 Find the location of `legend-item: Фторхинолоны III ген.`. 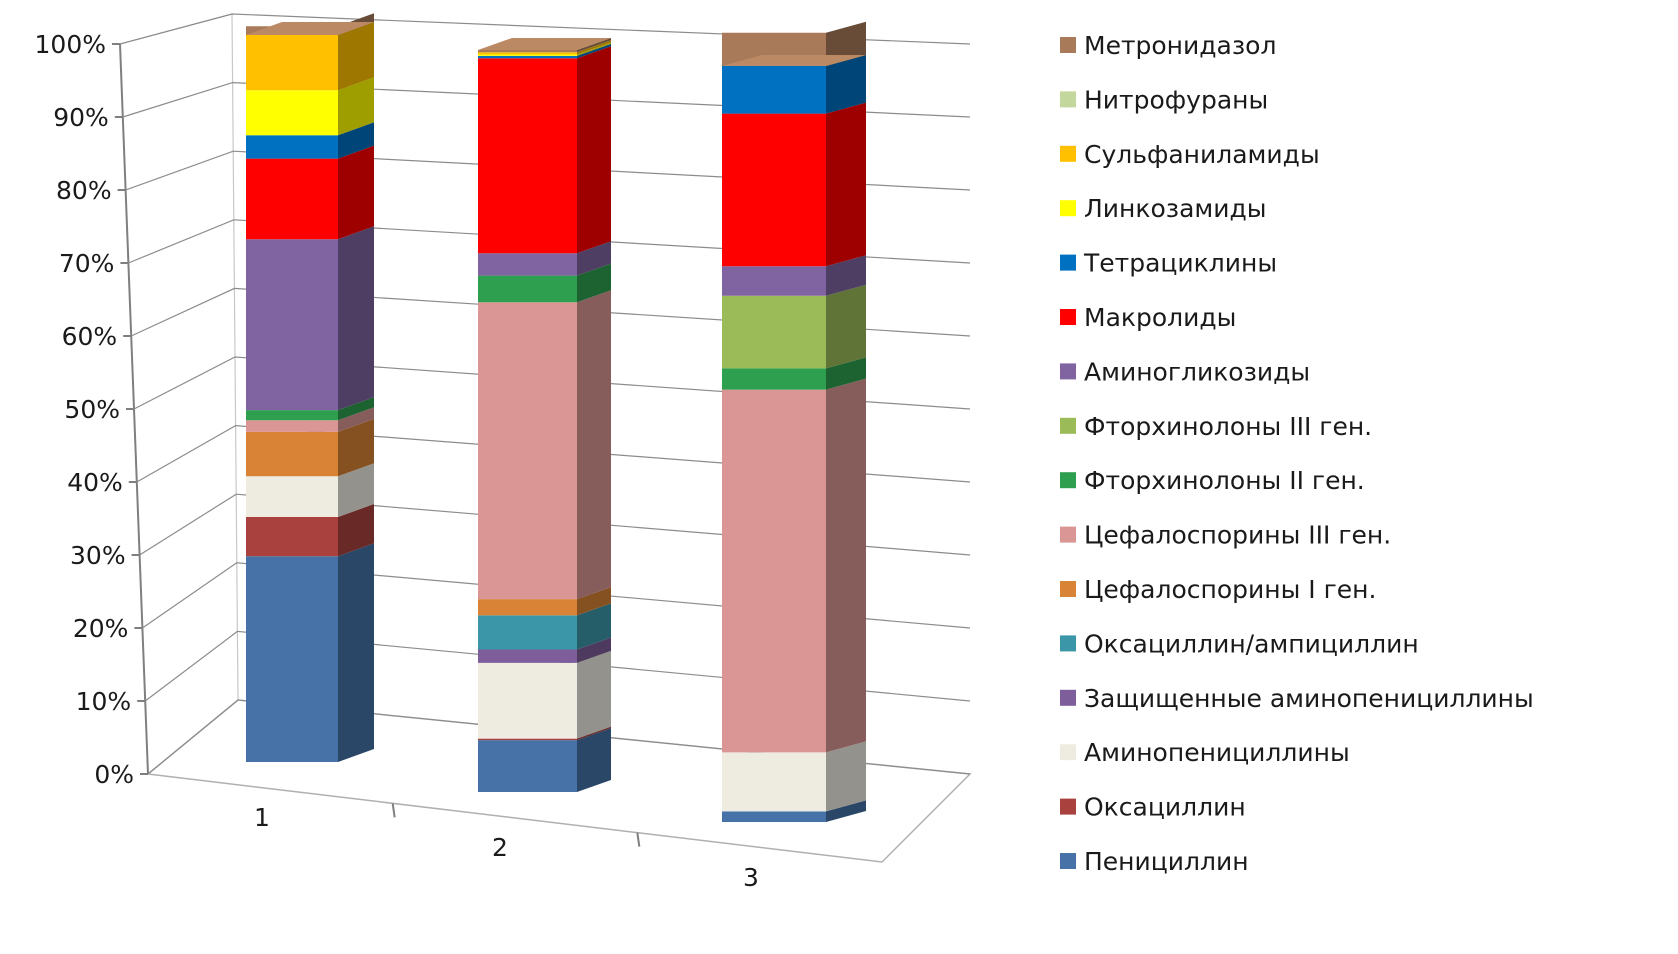

legend-item: Фторхинолоны III ген. is located at coordinates (1216, 426).